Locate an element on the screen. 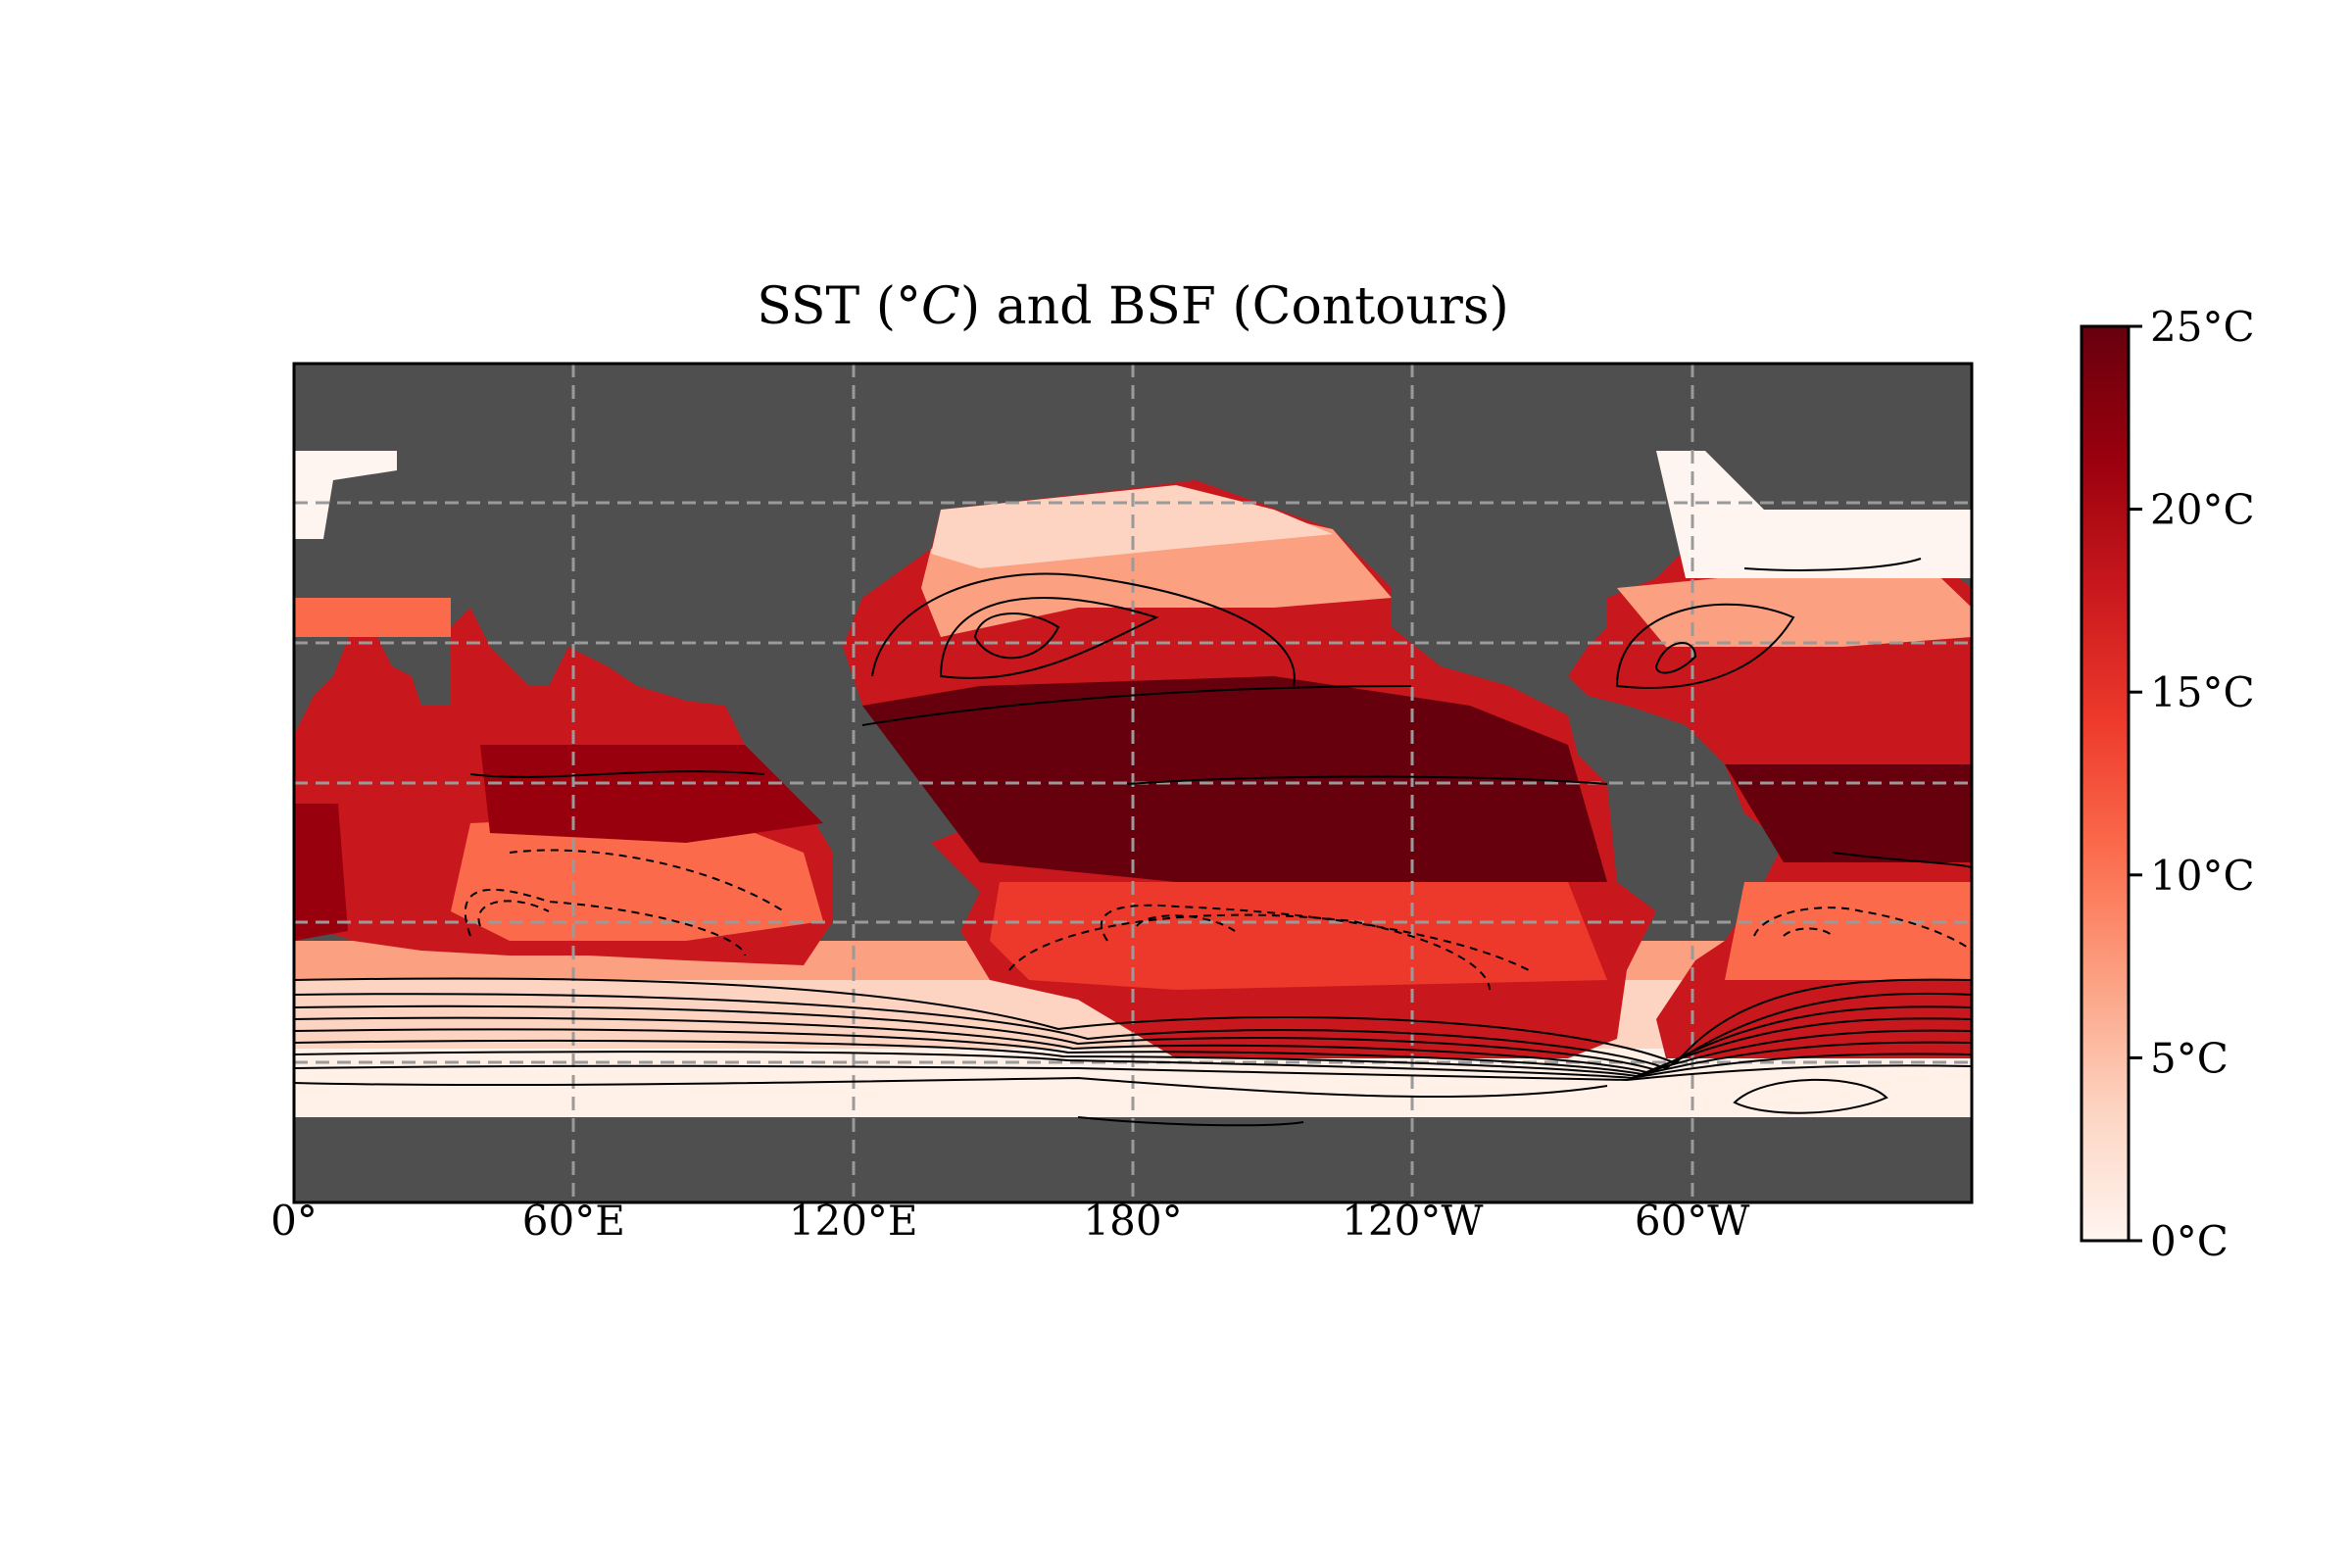  colorbar-tick-label: 25°C is located at coordinates (2202, 327).